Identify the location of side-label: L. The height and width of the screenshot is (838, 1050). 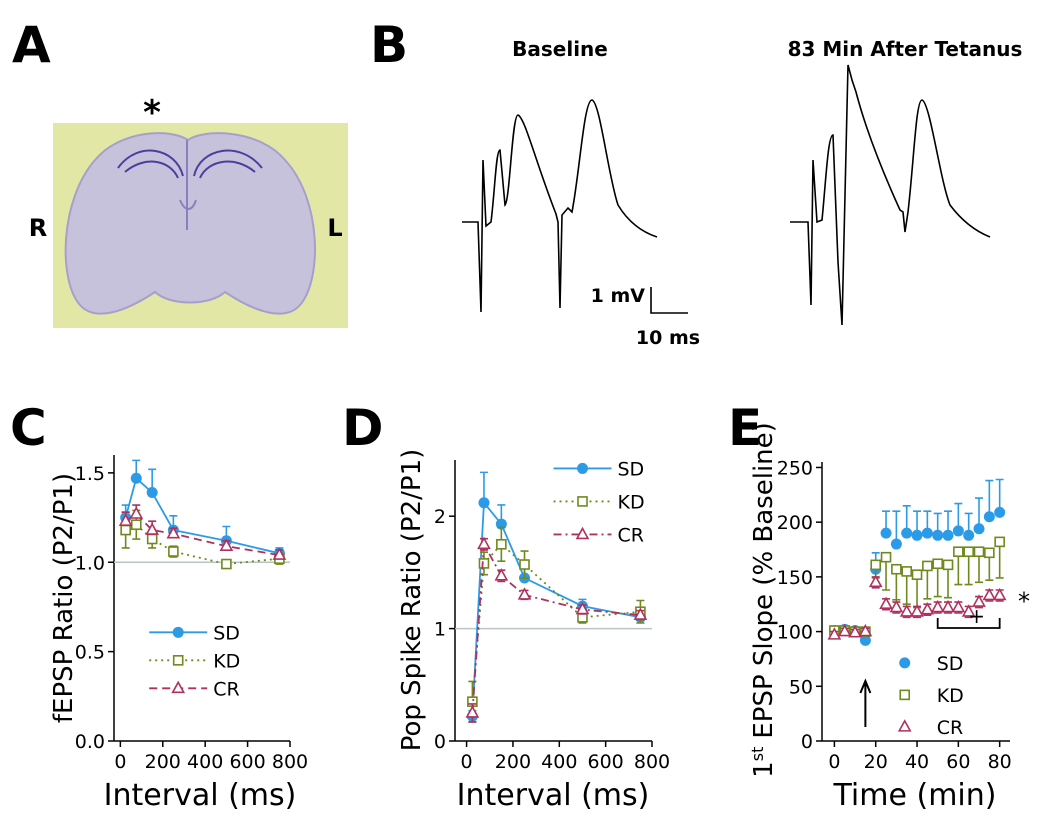
(334, 228).